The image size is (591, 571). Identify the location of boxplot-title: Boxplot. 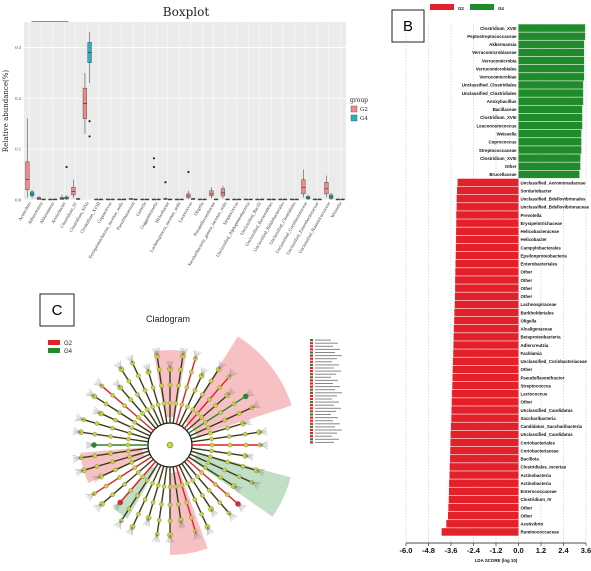
(186, 12).